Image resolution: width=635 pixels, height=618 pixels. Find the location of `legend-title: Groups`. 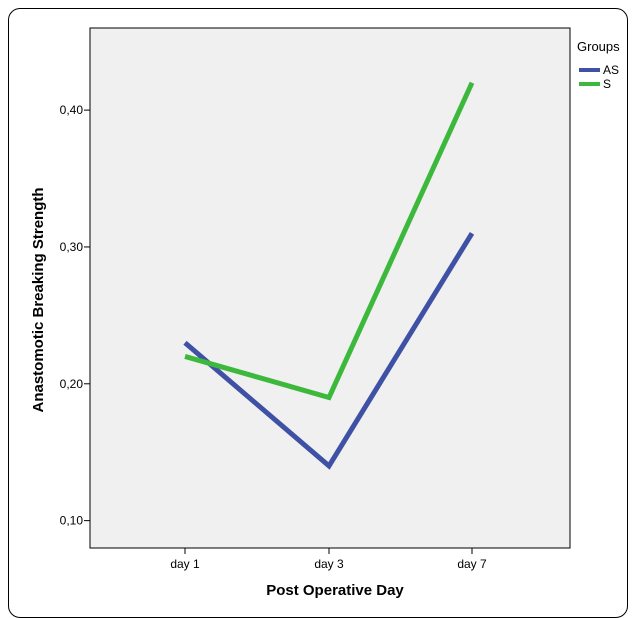

legend-title: Groups is located at coordinates (598, 46).